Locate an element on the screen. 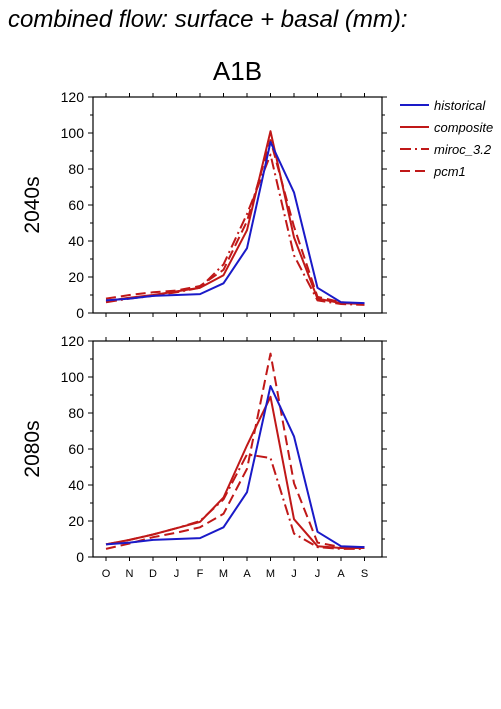  legend-label: miroc_3.2 is located at coordinates (463, 149).